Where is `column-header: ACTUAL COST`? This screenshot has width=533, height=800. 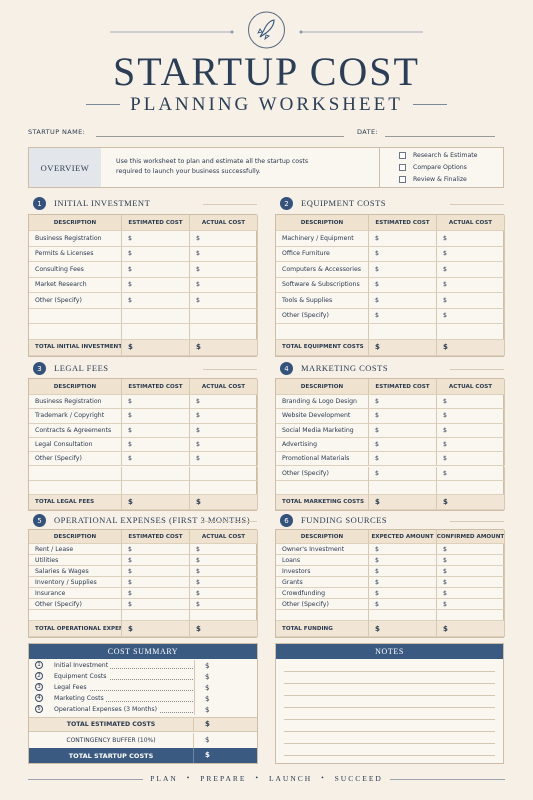 column-header: ACTUAL COST is located at coordinates (224, 387).